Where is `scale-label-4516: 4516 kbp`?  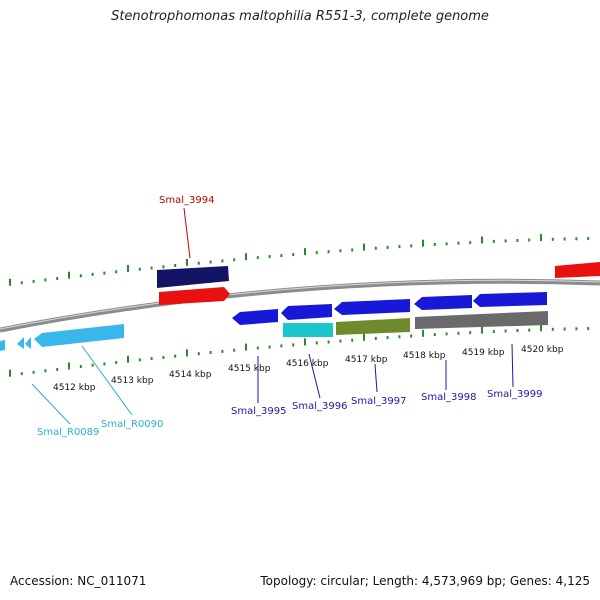
scale-label-4516: 4516 kbp is located at coordinates (307, 364).